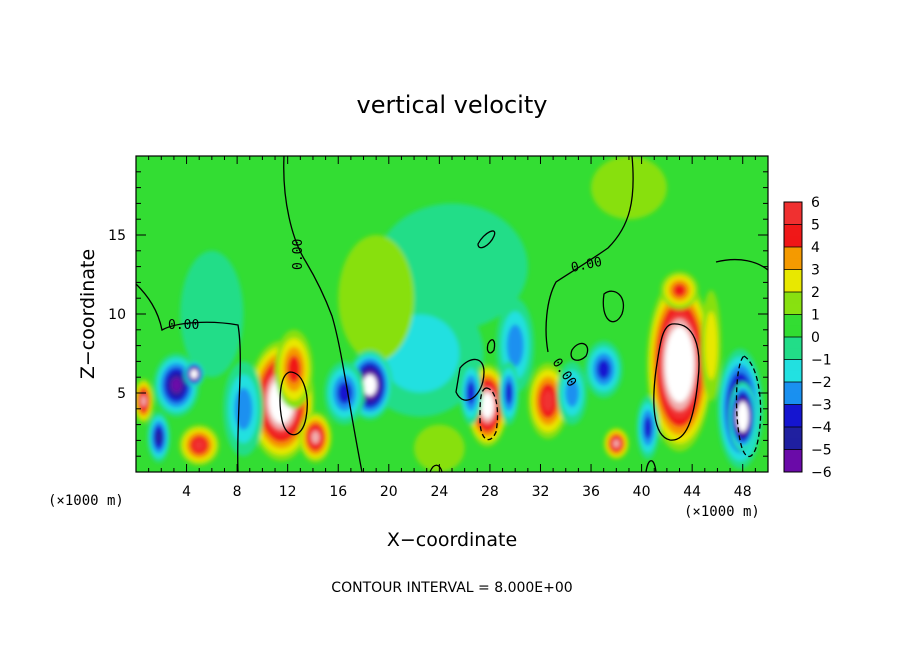  I want to click on x-tick-label: 24, so click(439, 492).